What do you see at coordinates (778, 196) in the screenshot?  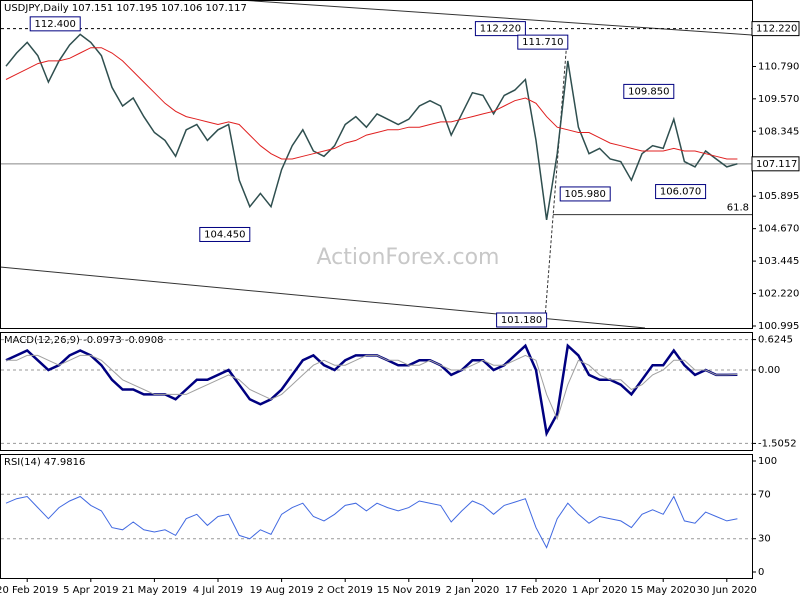 I see `y-tick-label: 105.895` at bounding box center [778, 196].